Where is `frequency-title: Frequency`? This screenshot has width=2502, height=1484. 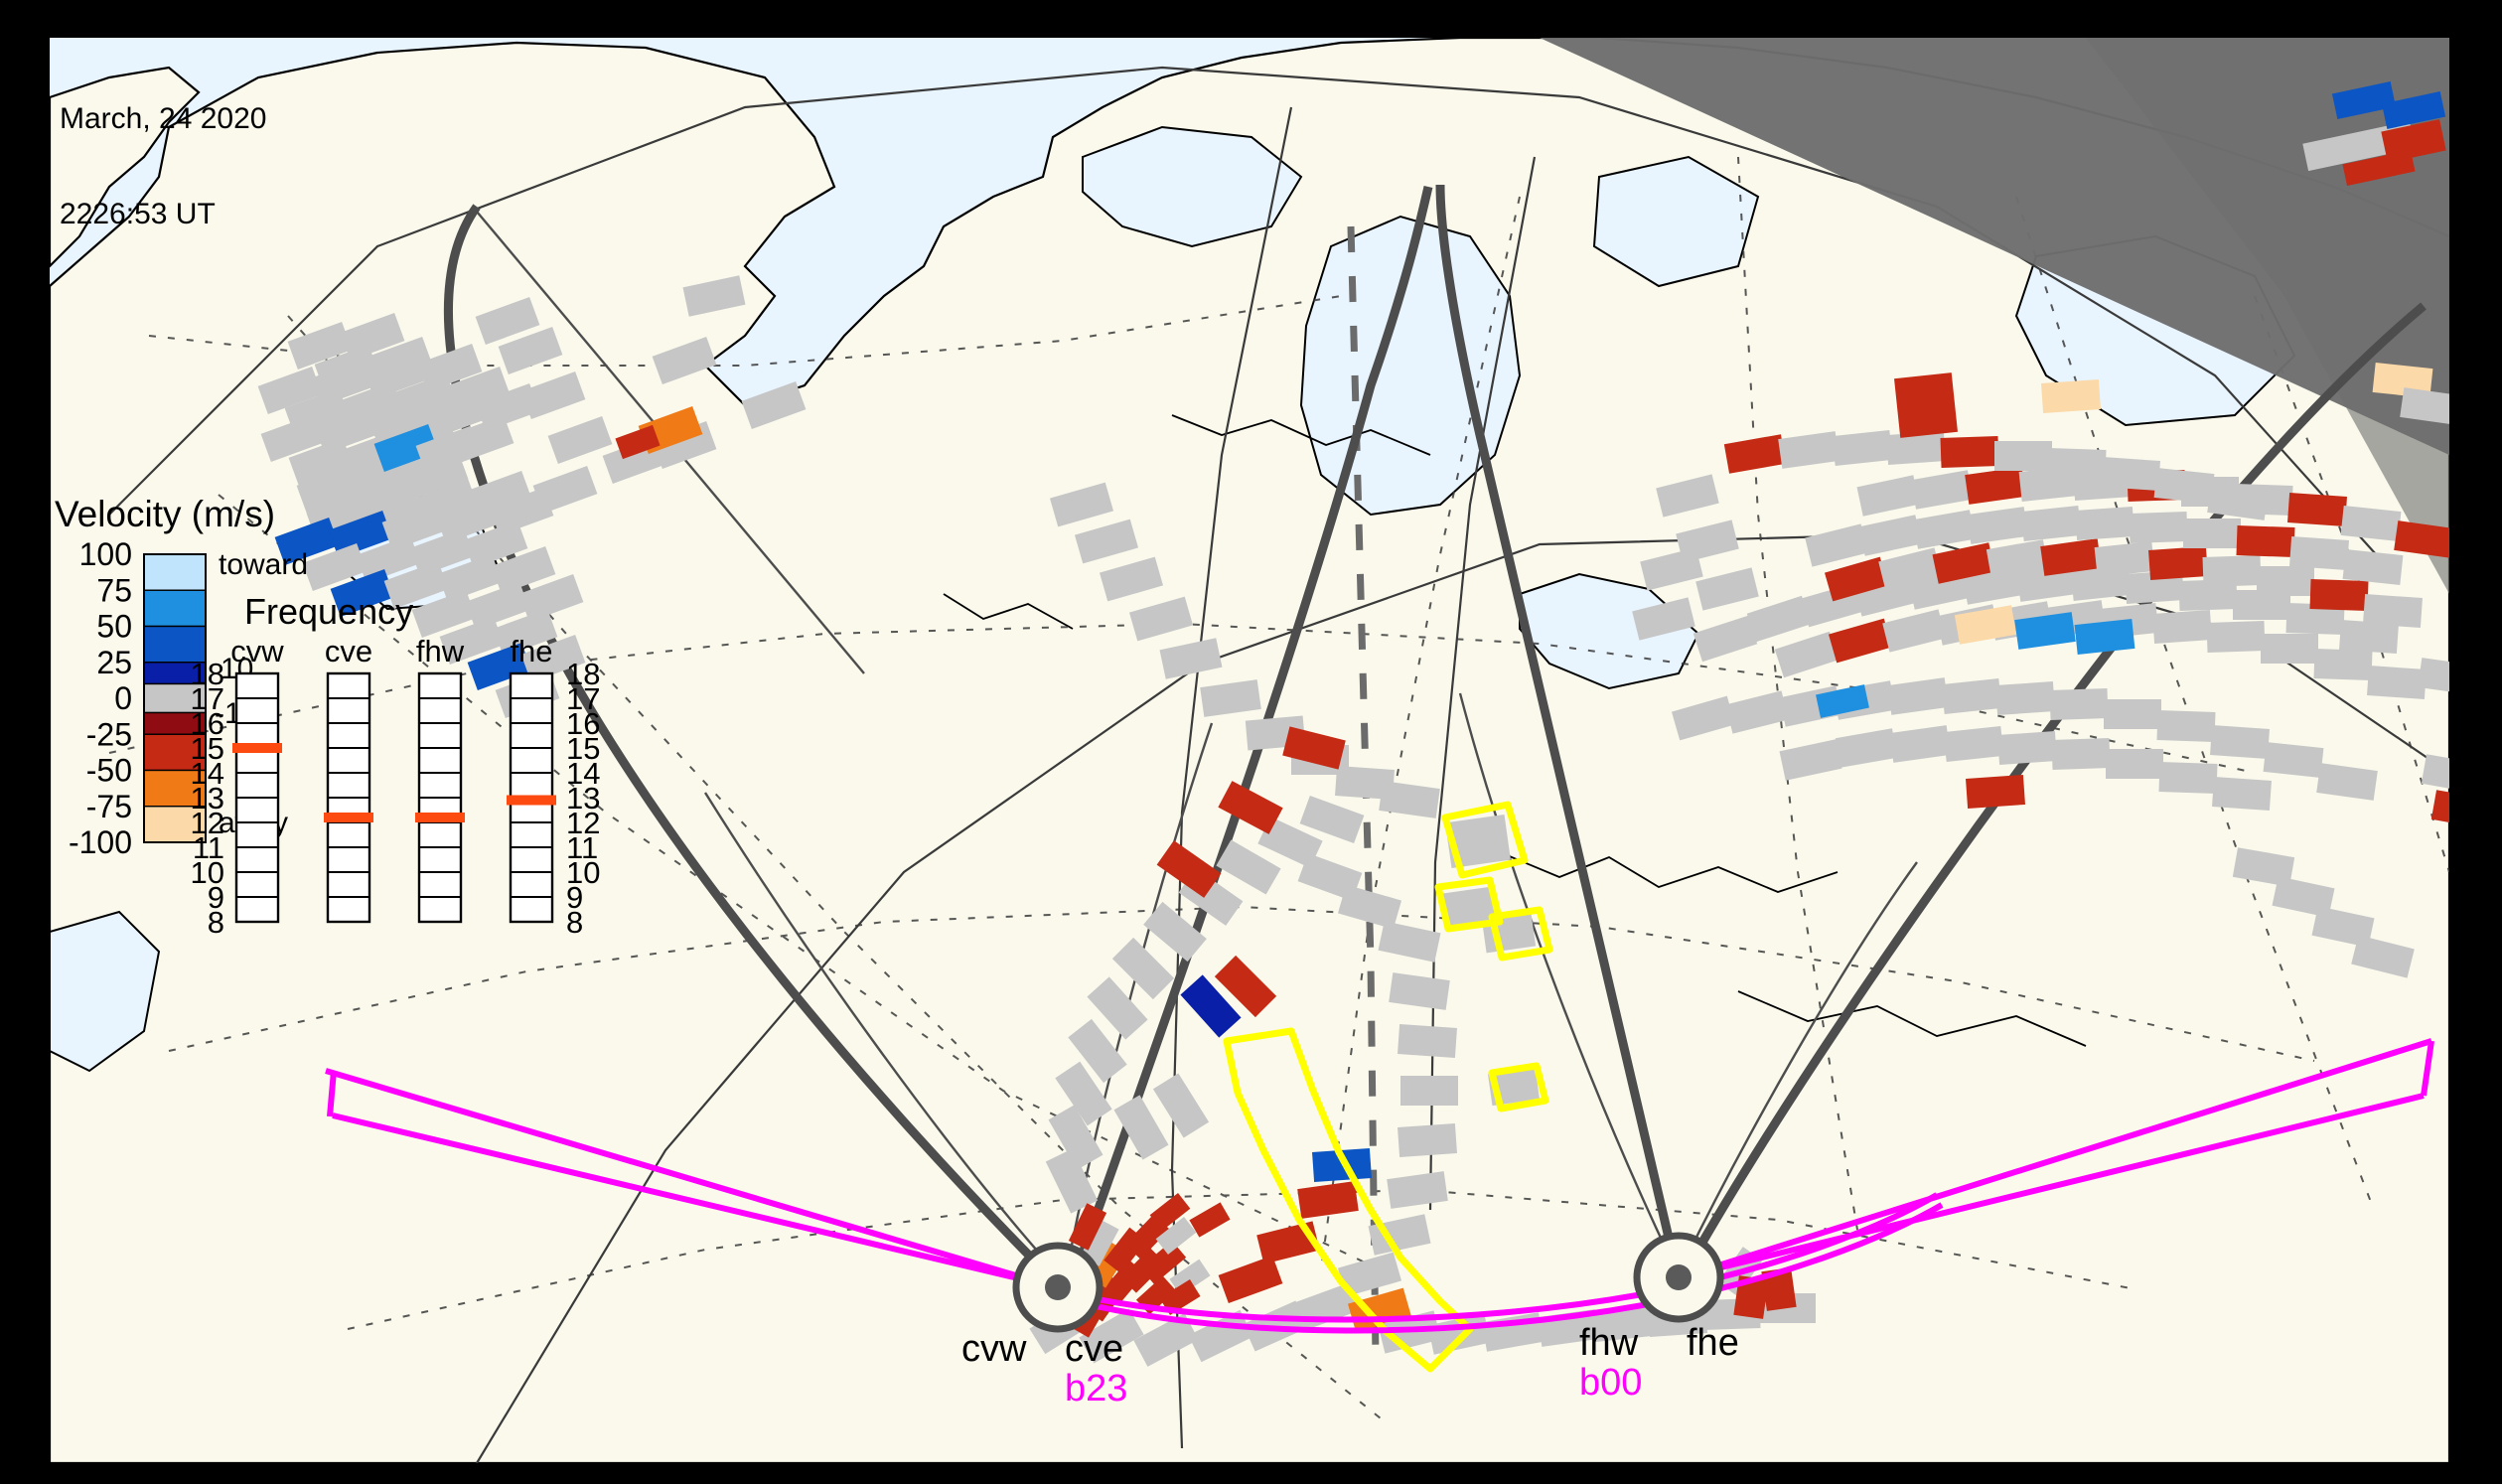
frequency-title: Frequency is located at coordinates (328, 611).